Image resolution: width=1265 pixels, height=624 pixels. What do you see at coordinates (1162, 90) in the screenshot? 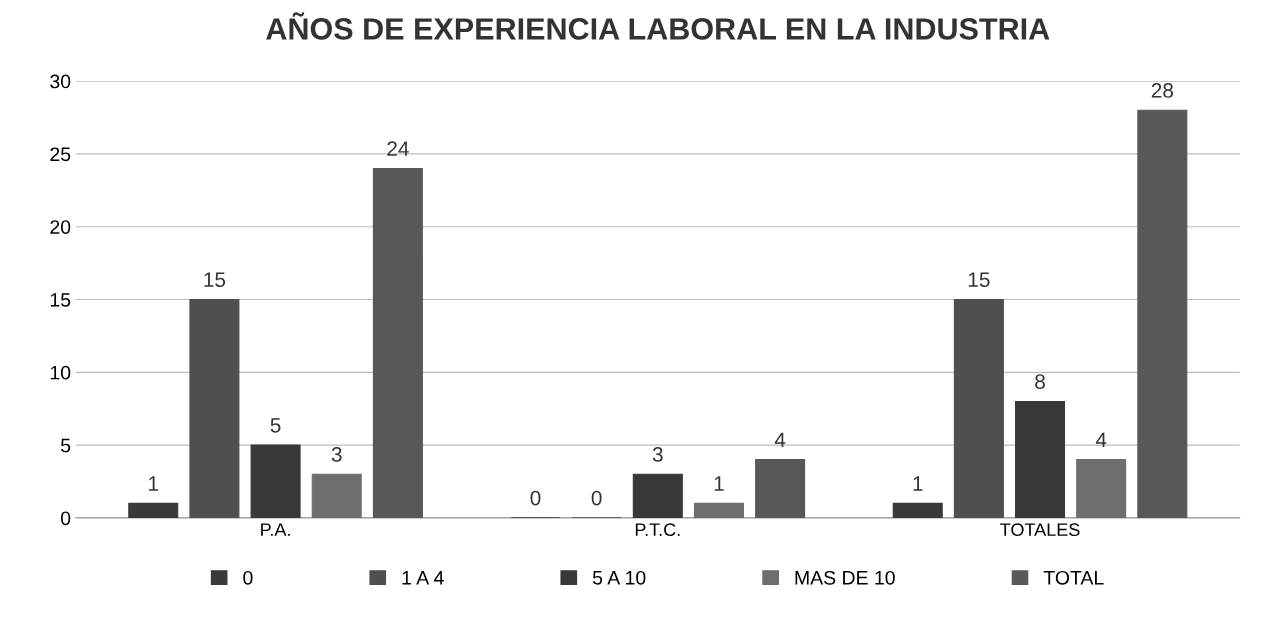
I see `data-label: 28` at bounding box center [1162, 90].